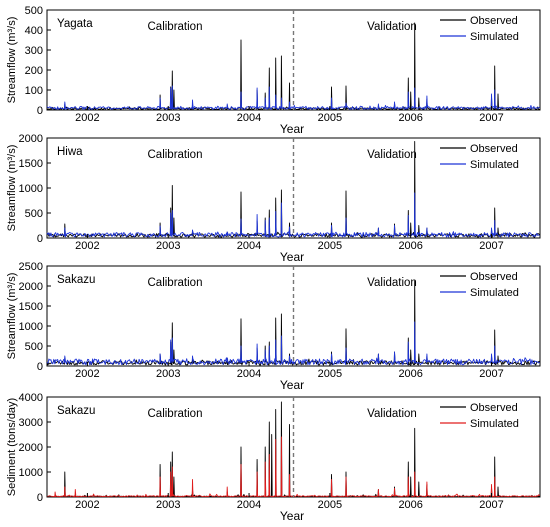 The width and height of the screenshot is (550, 527). I want to click on y-axis-title: Sediment (tons/day), so click(12, 447).